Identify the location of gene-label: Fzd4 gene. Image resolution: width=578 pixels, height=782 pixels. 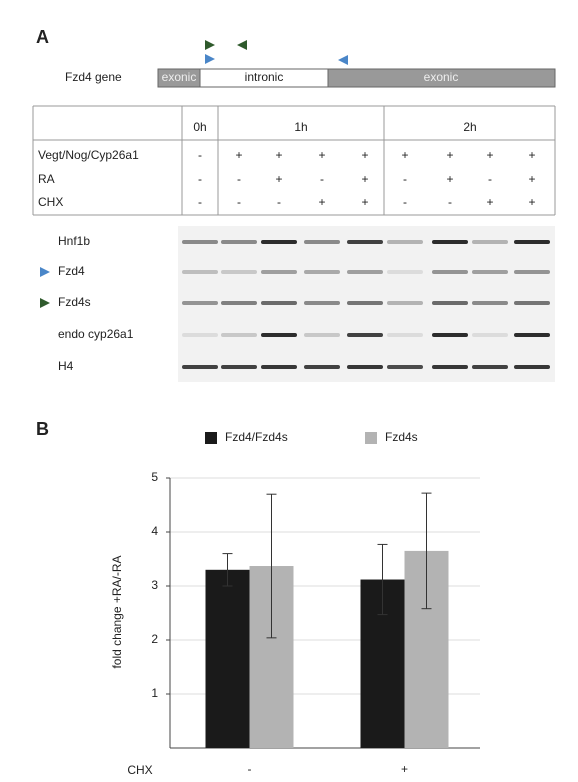
(93, 77).